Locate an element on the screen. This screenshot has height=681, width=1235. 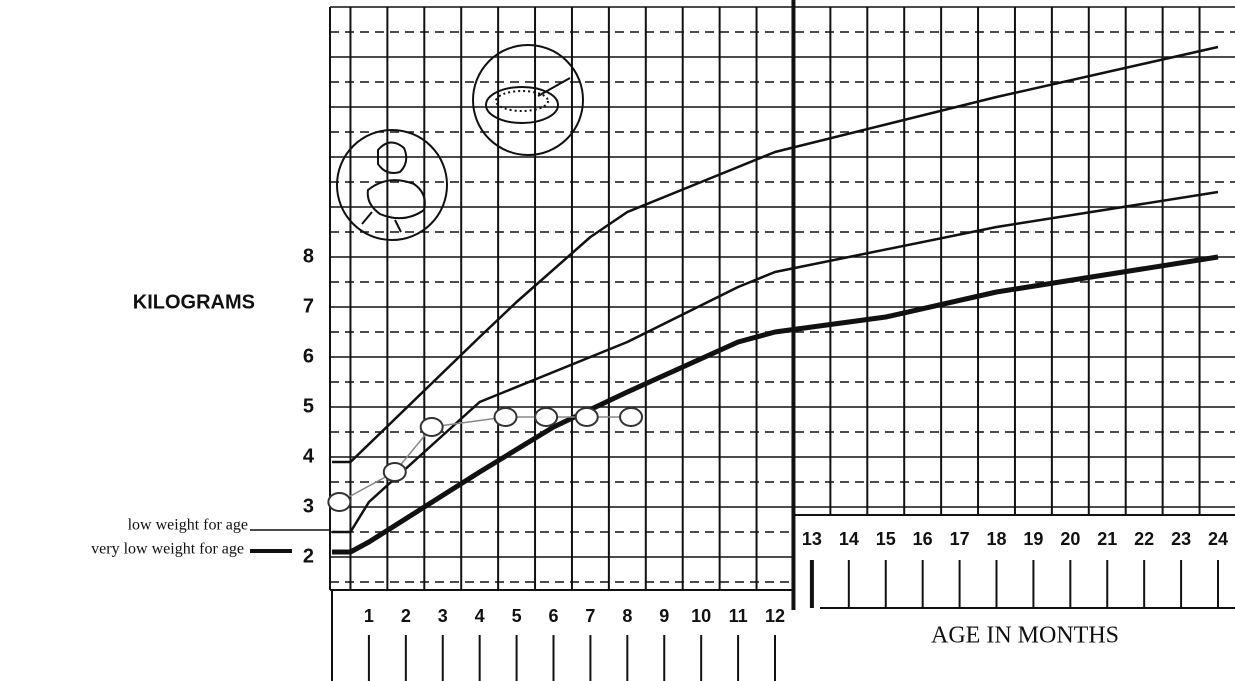
x-tick-label: 23 is located at coordinates (1181, 539).